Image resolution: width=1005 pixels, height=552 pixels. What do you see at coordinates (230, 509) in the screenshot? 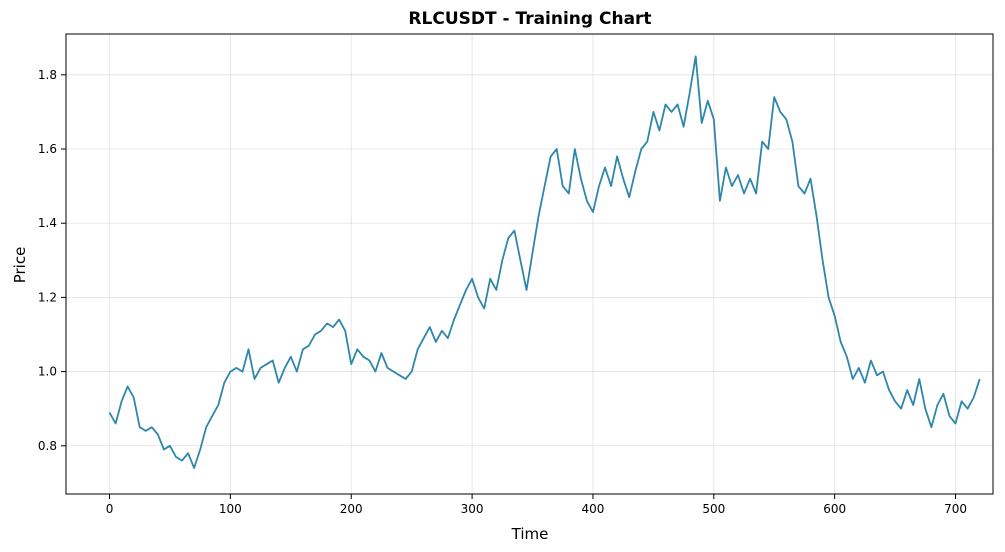
I see `x-tick-label: 100` at bounding box center [230, 509].